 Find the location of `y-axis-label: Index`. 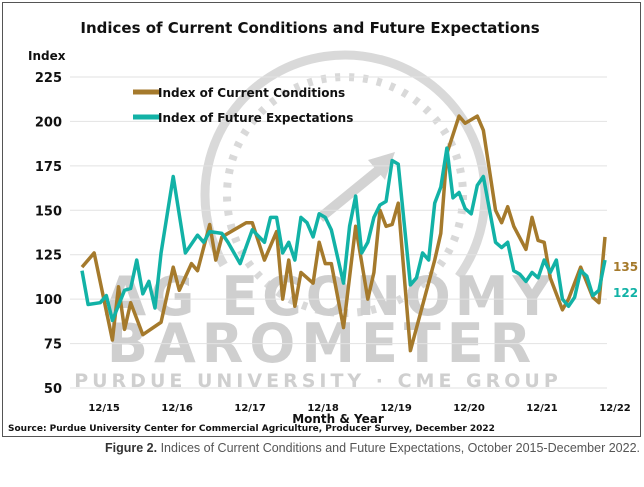

y-axis-label: Index is located at coordinates (47, 56).